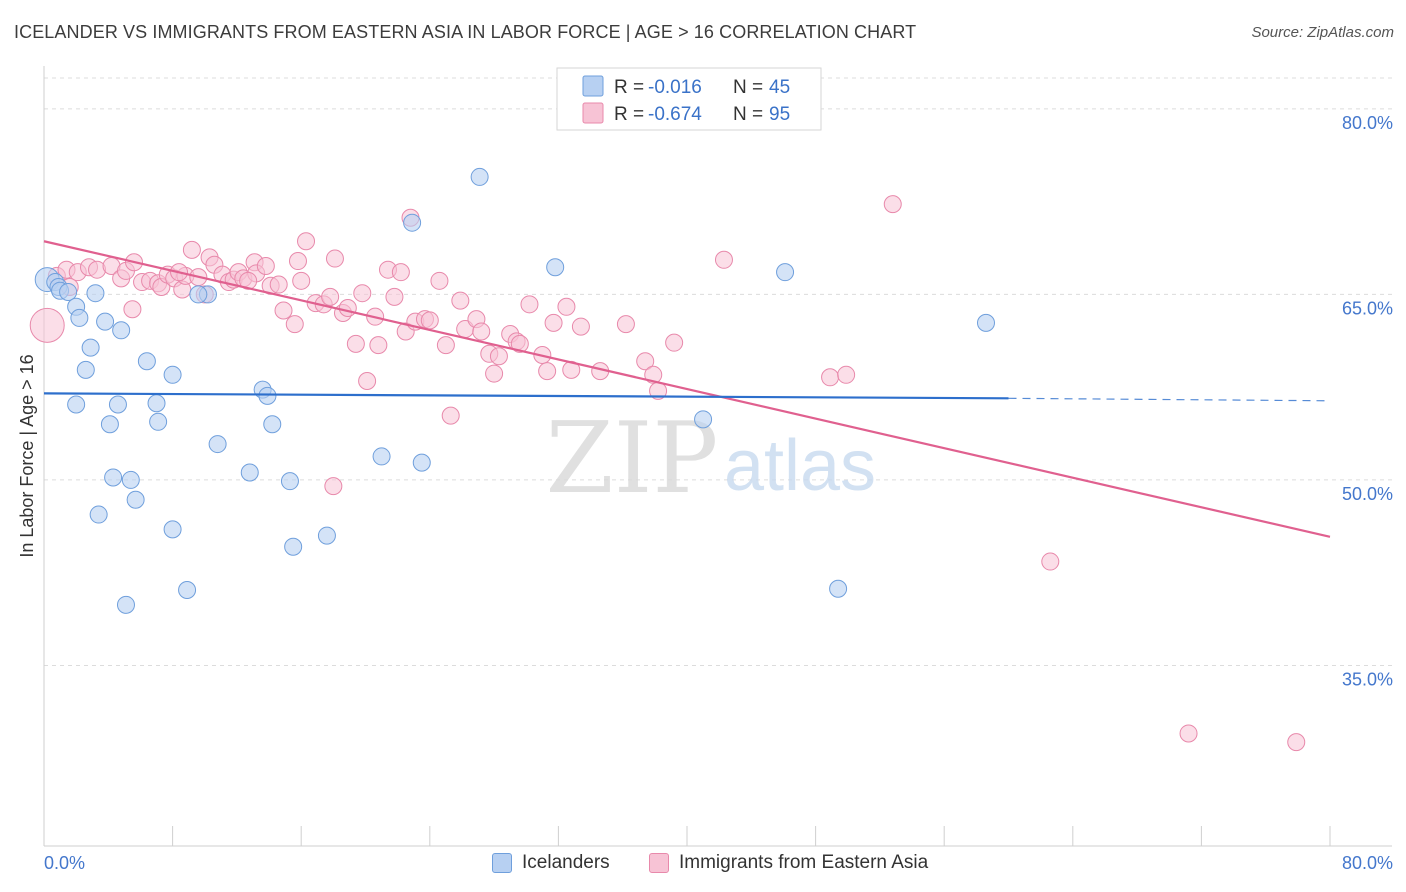 This screenshot has height=892, width=1406. What do you see at coordinates (629, 114) in the screenshot?
I see `legend-r-label-2: R =` at bounding box center [629, 114].